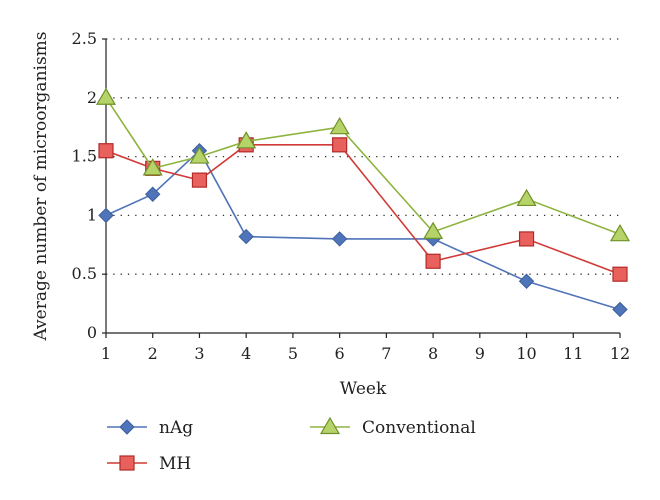 This screenshot has width=660, height=500. What do you see at coordinates (363, 389) in the screenshot?
I see `x-axis-title: Week` at bounding box center [363, 389].